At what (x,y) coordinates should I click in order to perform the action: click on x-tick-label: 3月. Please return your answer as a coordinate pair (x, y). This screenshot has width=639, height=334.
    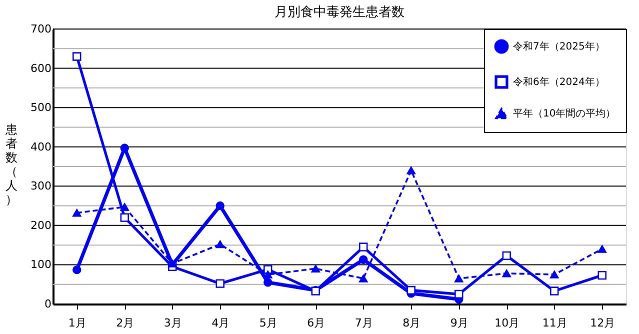
    Looking at the image, I should click on (173, 323).